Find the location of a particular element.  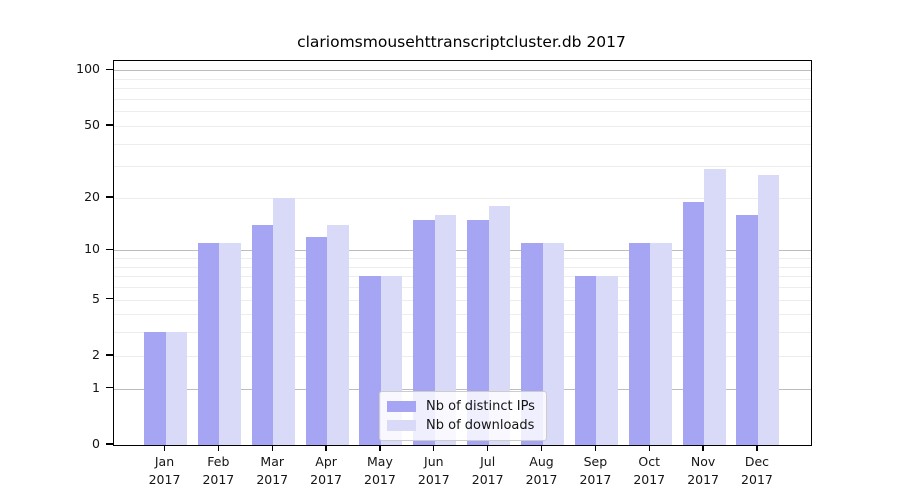

x-tick-month: Apr is located at coordinates (326, 461).